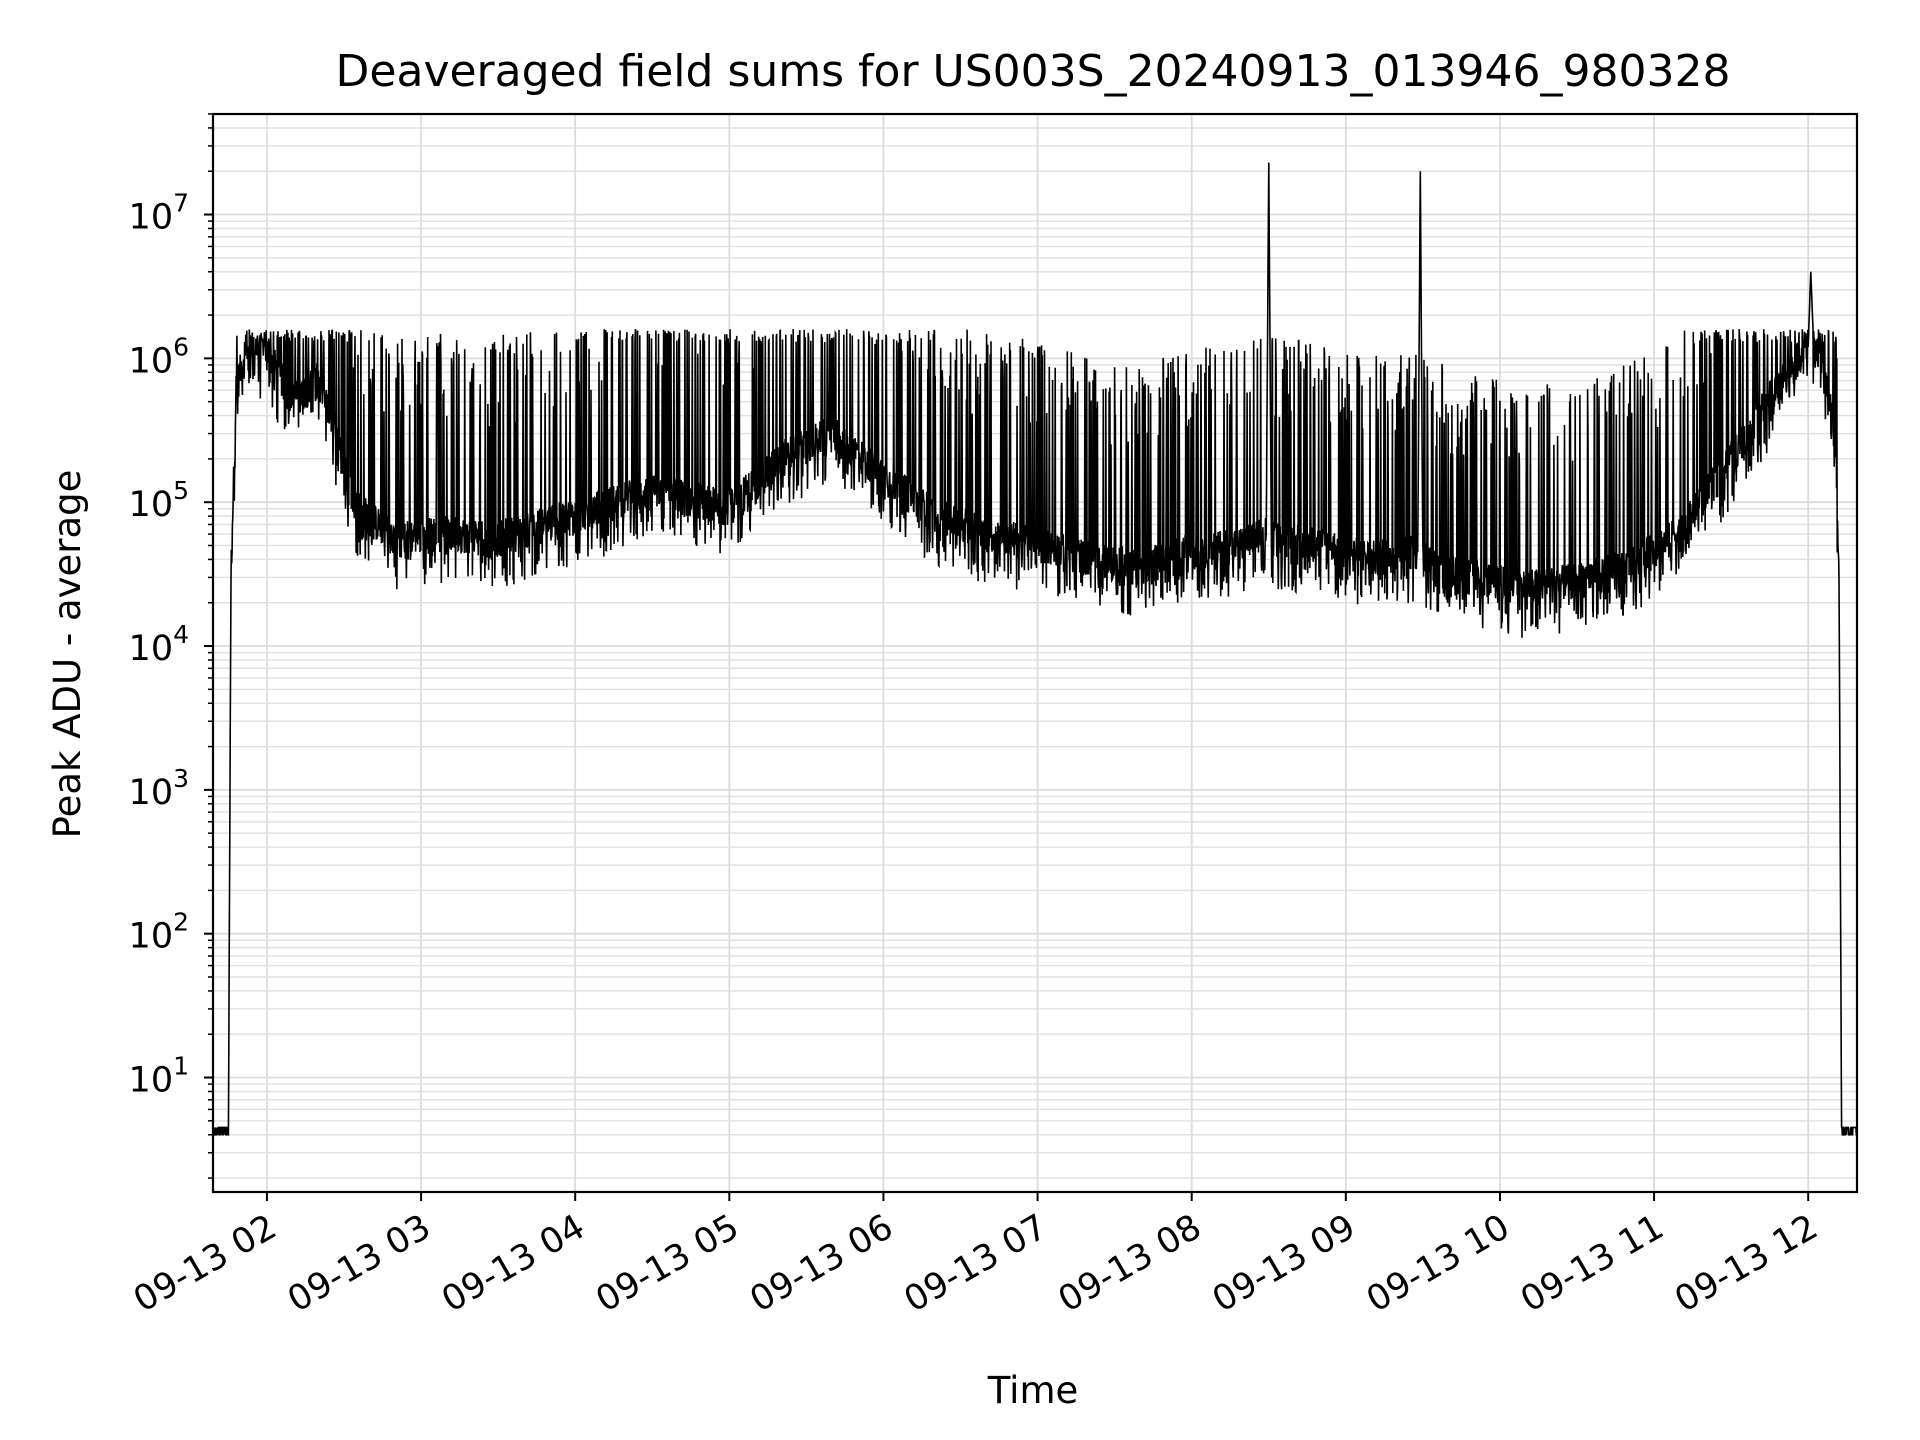  I want to click on x-axis-label: Time, so click(1033, 1390).